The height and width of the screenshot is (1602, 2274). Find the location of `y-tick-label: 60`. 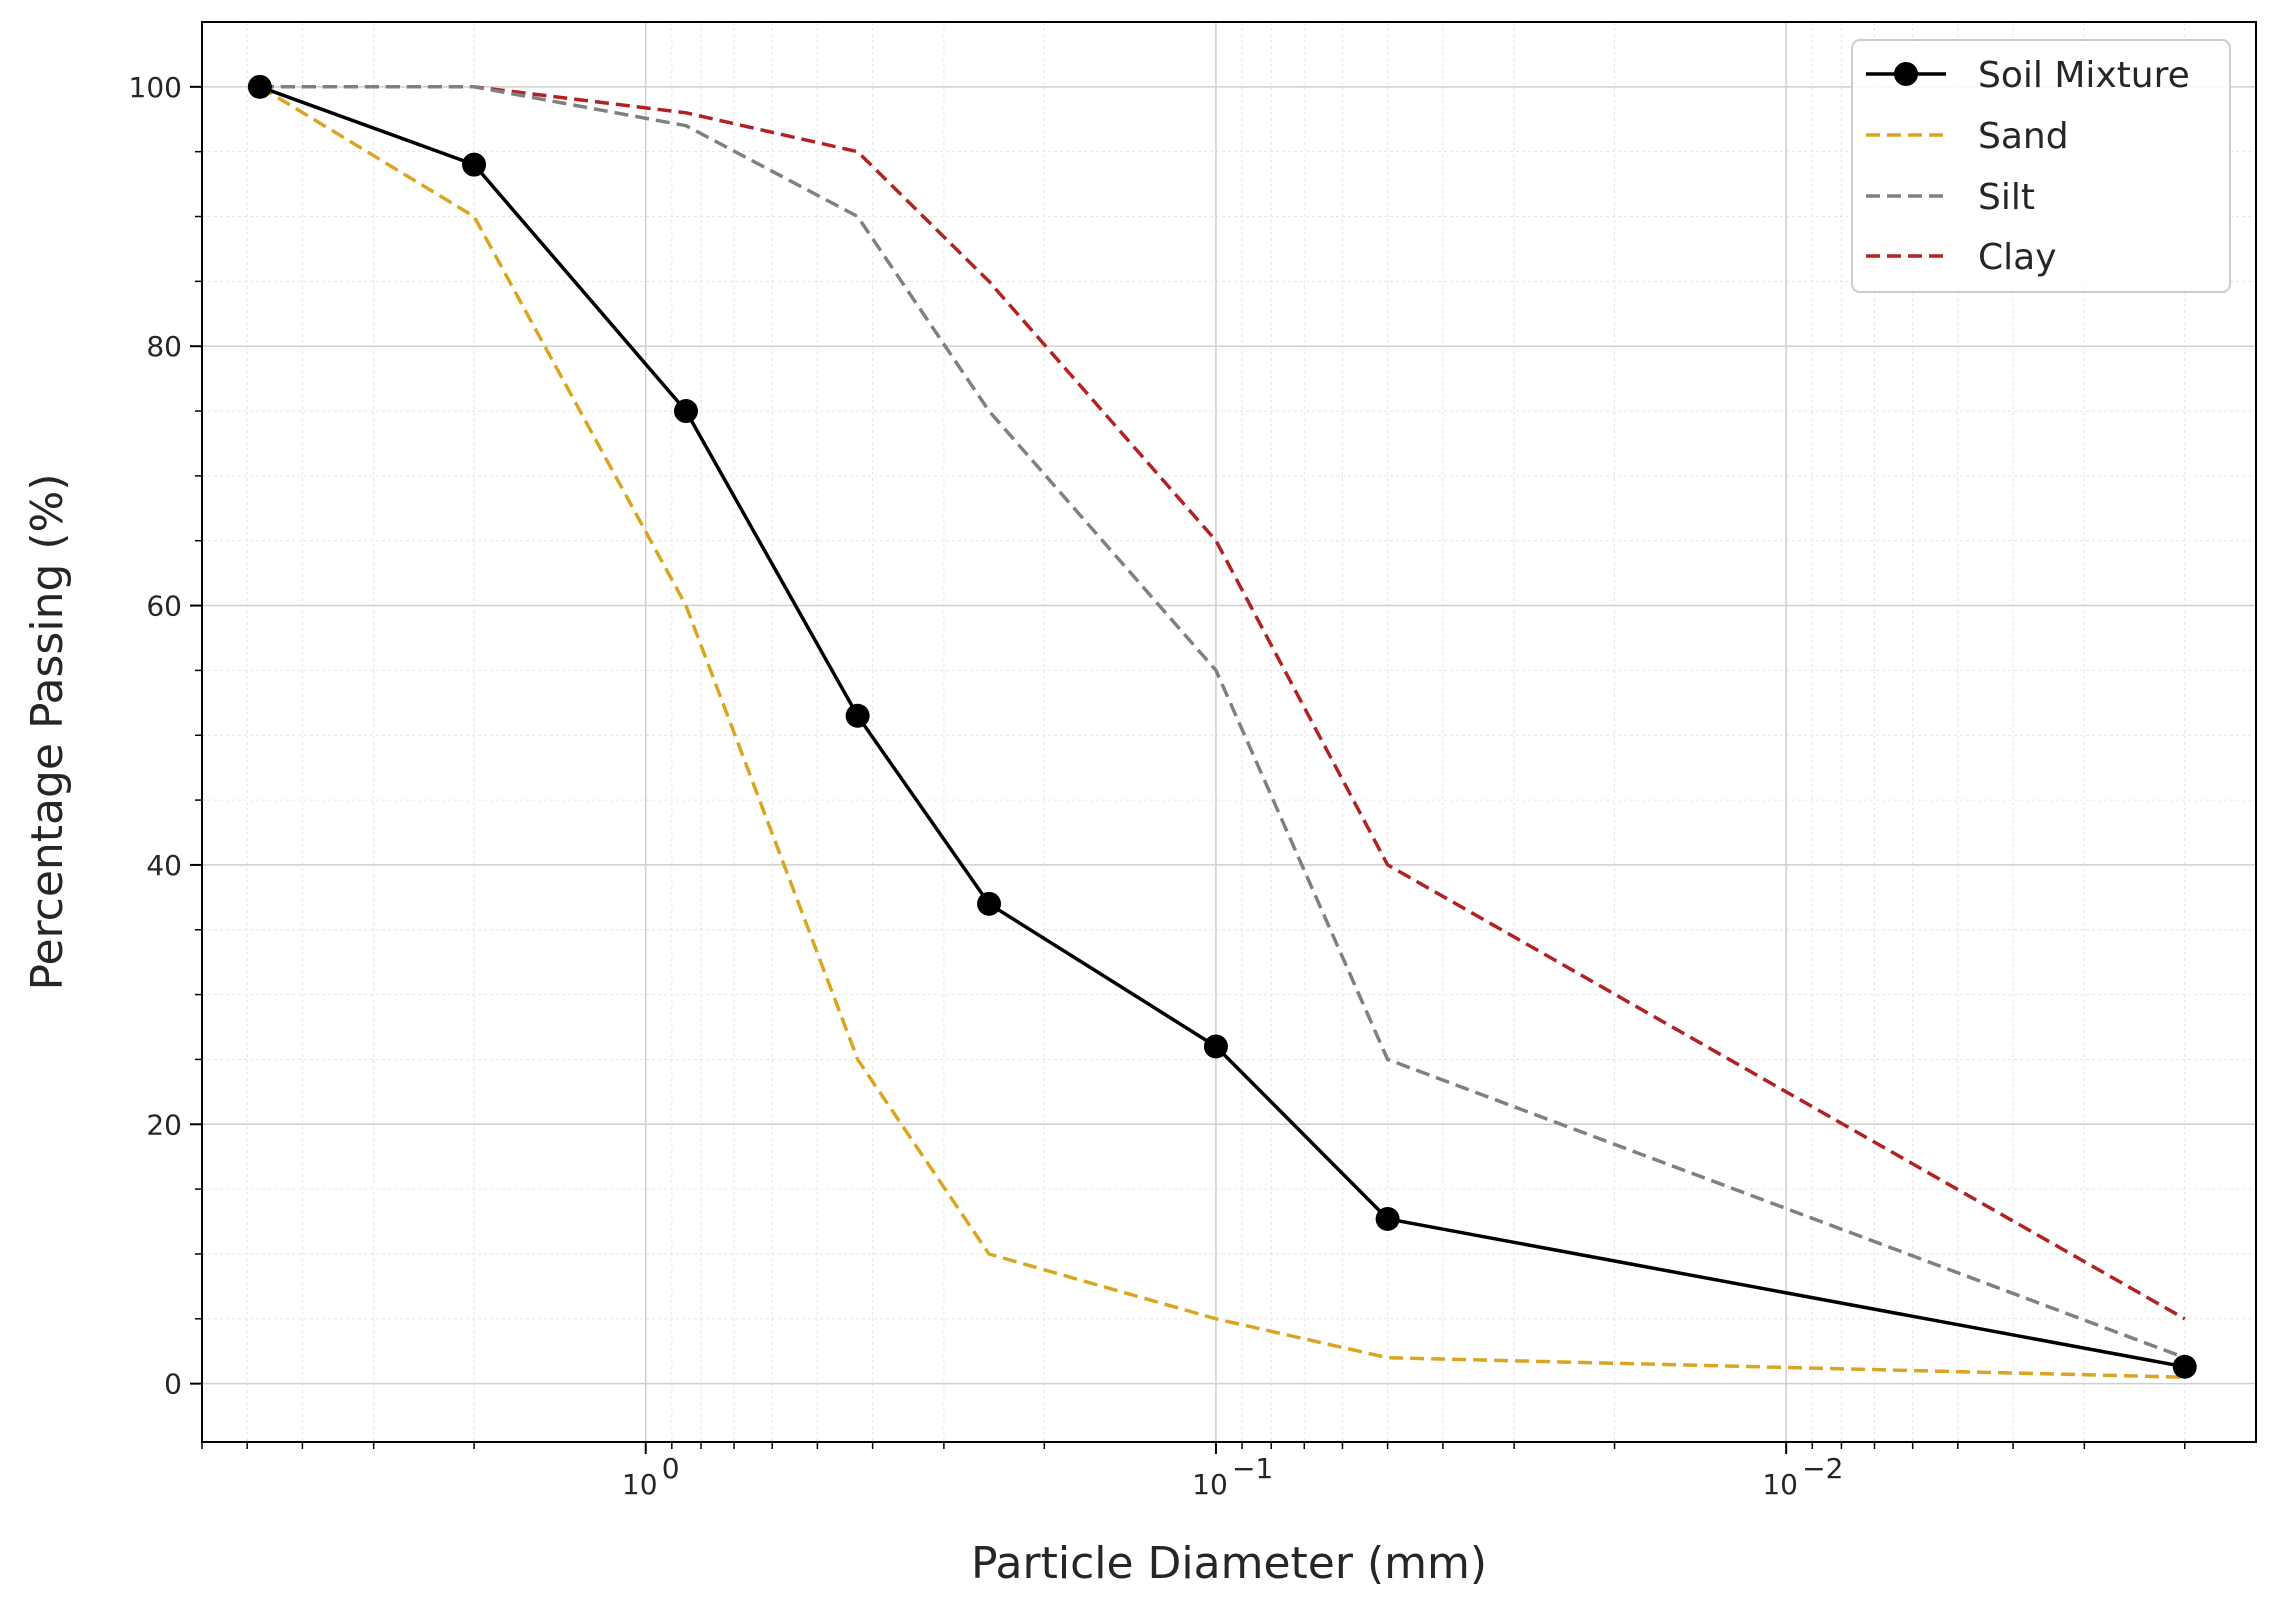

y-tick-label: 60 is located at coordinates (164, 606).